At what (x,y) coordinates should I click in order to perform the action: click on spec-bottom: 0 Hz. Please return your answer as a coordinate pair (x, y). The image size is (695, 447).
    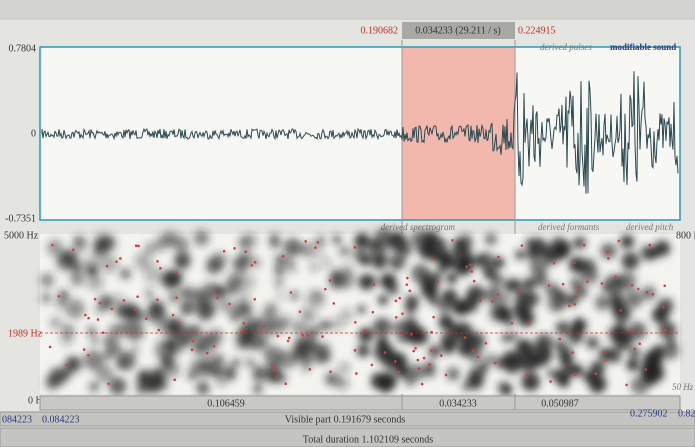
    Looking at the image, I should click on (38, 400).